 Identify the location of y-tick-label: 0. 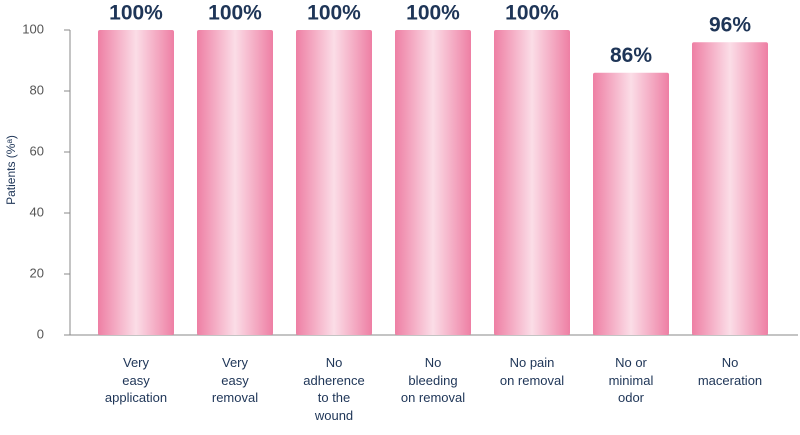
(40, 333).